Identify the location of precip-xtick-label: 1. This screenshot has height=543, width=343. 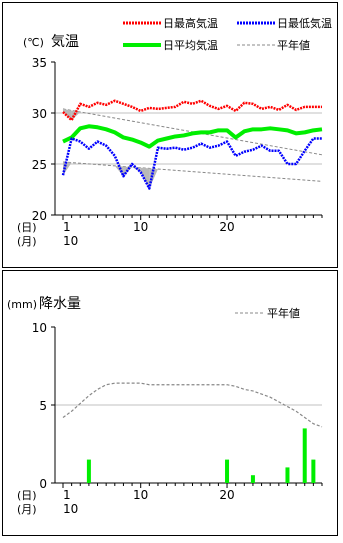
(67, 495).